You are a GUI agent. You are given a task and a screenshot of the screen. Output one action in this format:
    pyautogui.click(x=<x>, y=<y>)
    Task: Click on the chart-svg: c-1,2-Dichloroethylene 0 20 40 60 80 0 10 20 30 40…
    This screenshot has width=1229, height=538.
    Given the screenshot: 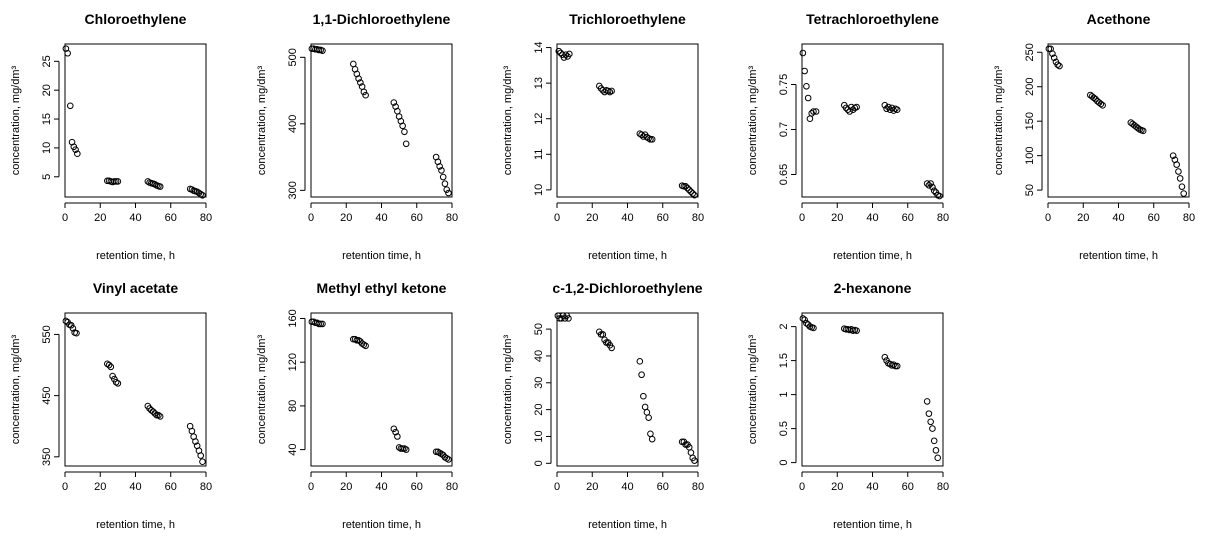 What is the action you would take?
    pyautogui.click(x=603, y=405)
    